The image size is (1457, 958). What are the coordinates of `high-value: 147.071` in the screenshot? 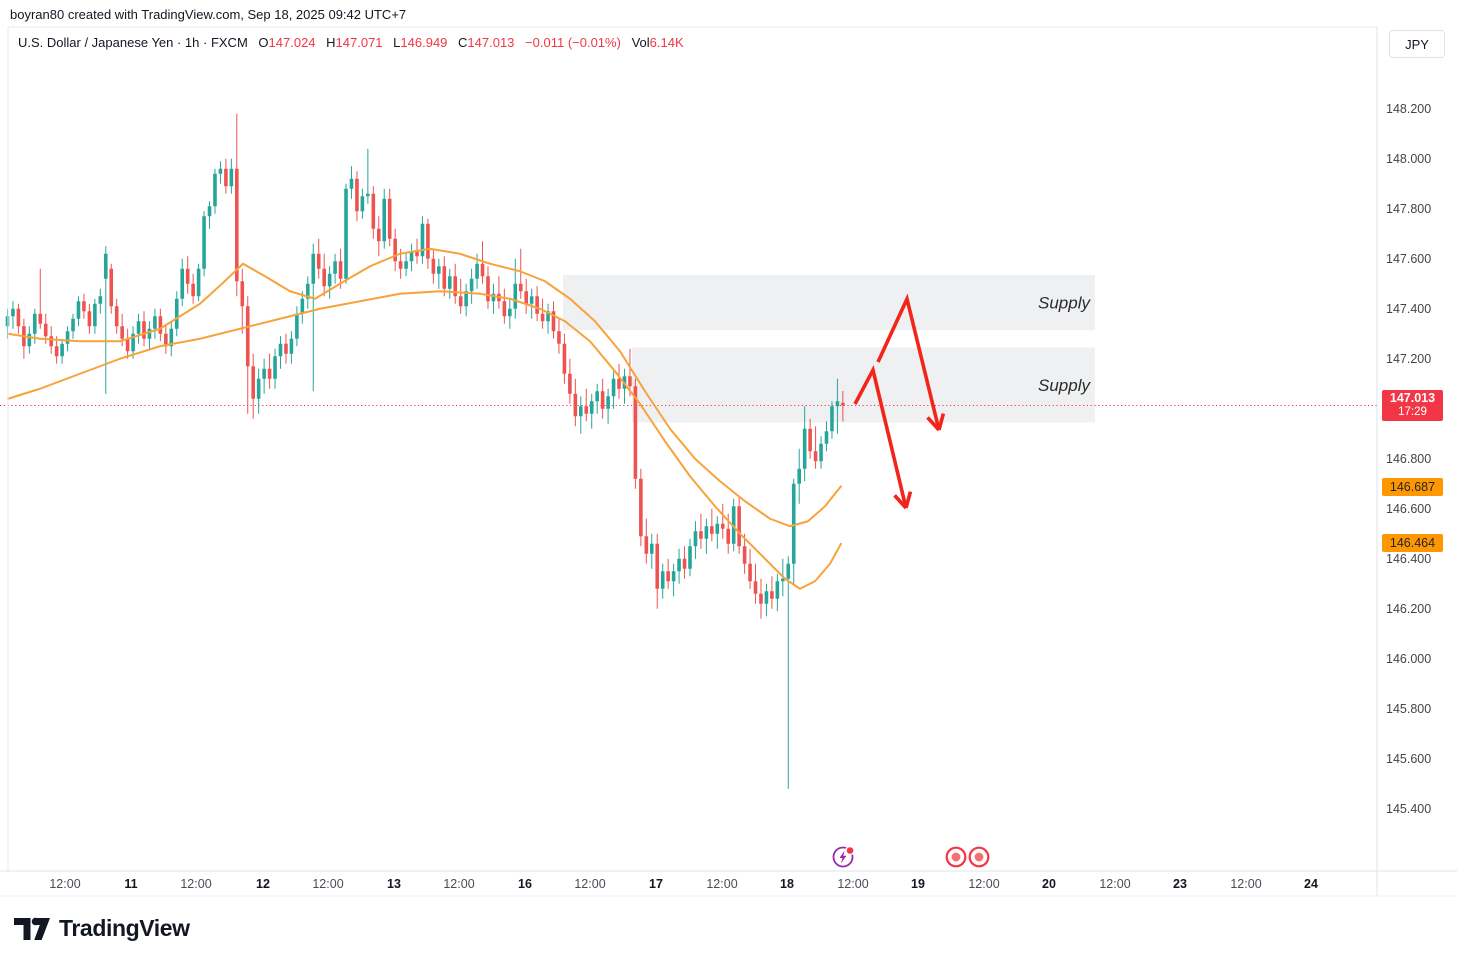 It's located at (359, 42).